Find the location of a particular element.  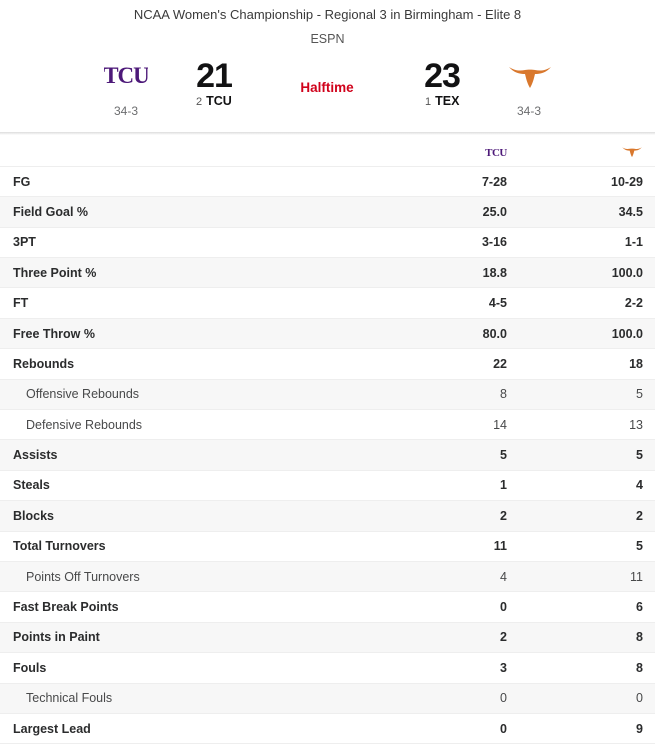

stat-label: FT is located at coordinates (200, 303).